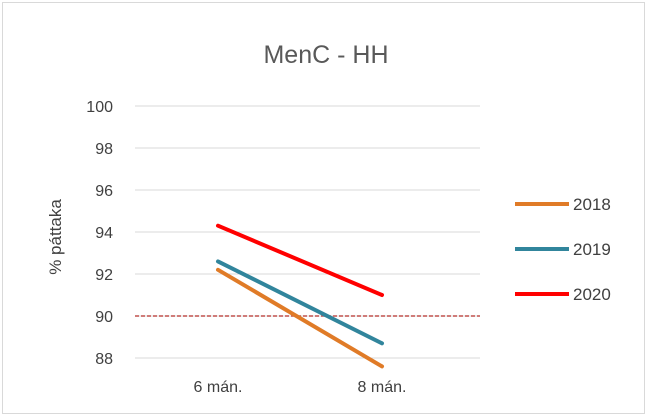 The height and width of the screenshot is (417, 648). Describe the element at coordinates (104, 275) in the screenshot. I see `y-tick-label: 92` at that location.